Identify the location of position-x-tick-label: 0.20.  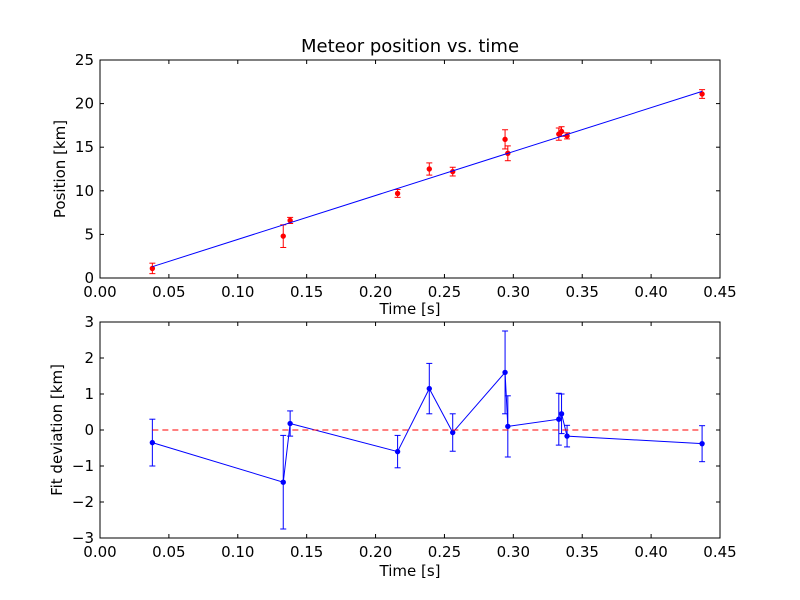
(375, 292).